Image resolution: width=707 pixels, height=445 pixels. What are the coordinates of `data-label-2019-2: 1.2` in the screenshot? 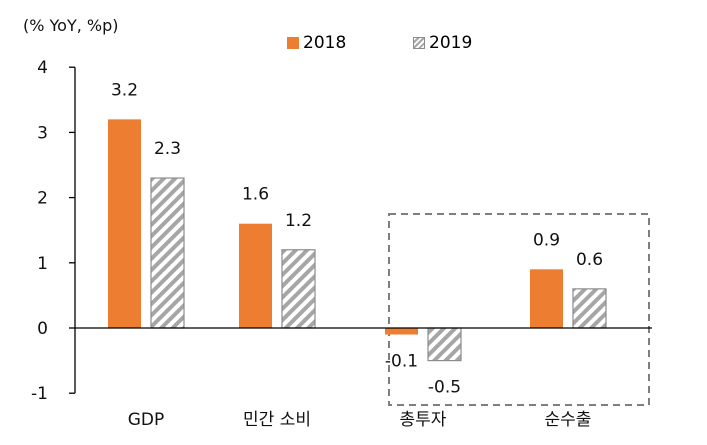 It's located at (298, 221).